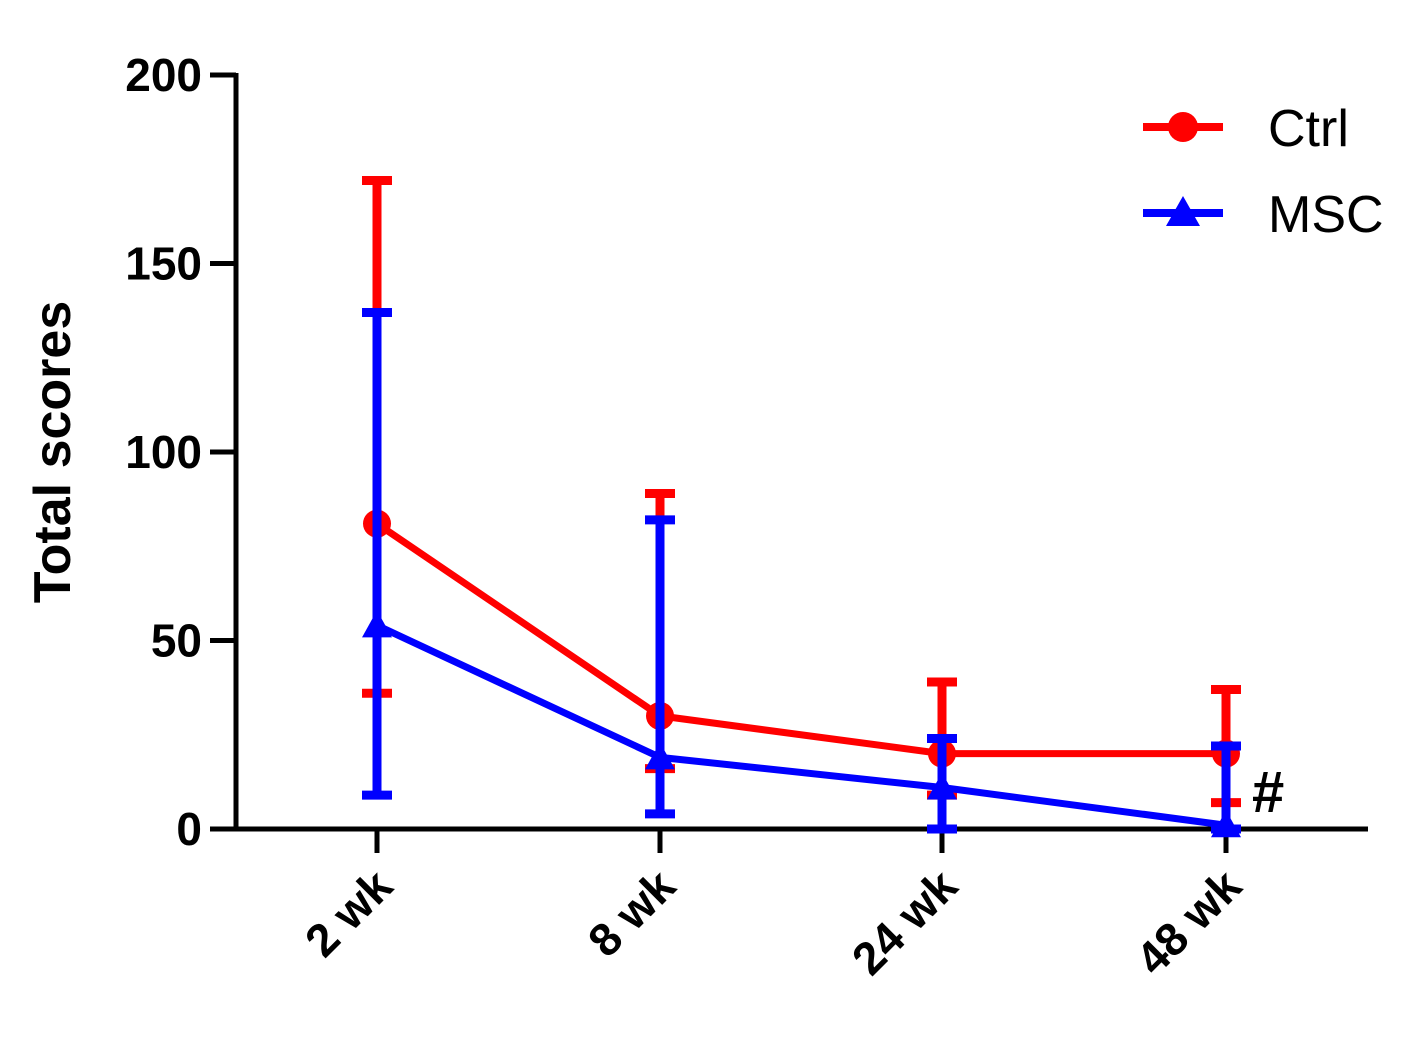 The image size is (1422, 1044). Describe the element at coordinates (189, 829) in the screenshot. I see `y-tick-label: 0` at that location.